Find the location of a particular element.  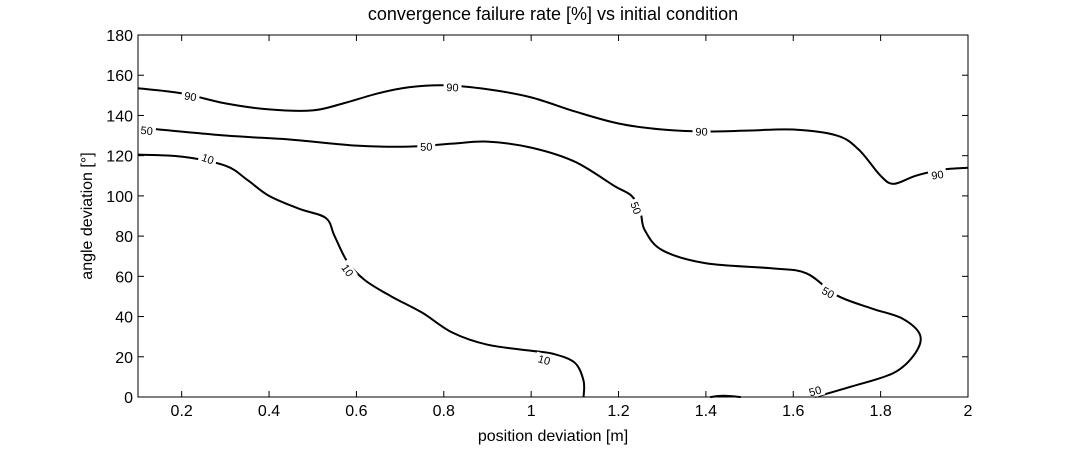

y-tick-label: 80 is located at coordinates (124, 237).